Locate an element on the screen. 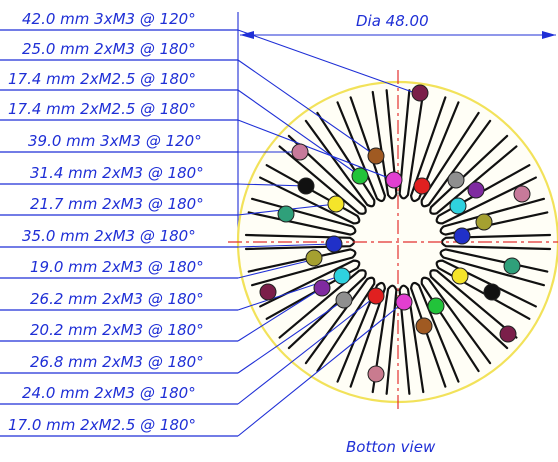 This screenshot has width=558, height=462. spec-label: 31.4 mm 2xM3 @ 180° is located at coordinates (117, 173).